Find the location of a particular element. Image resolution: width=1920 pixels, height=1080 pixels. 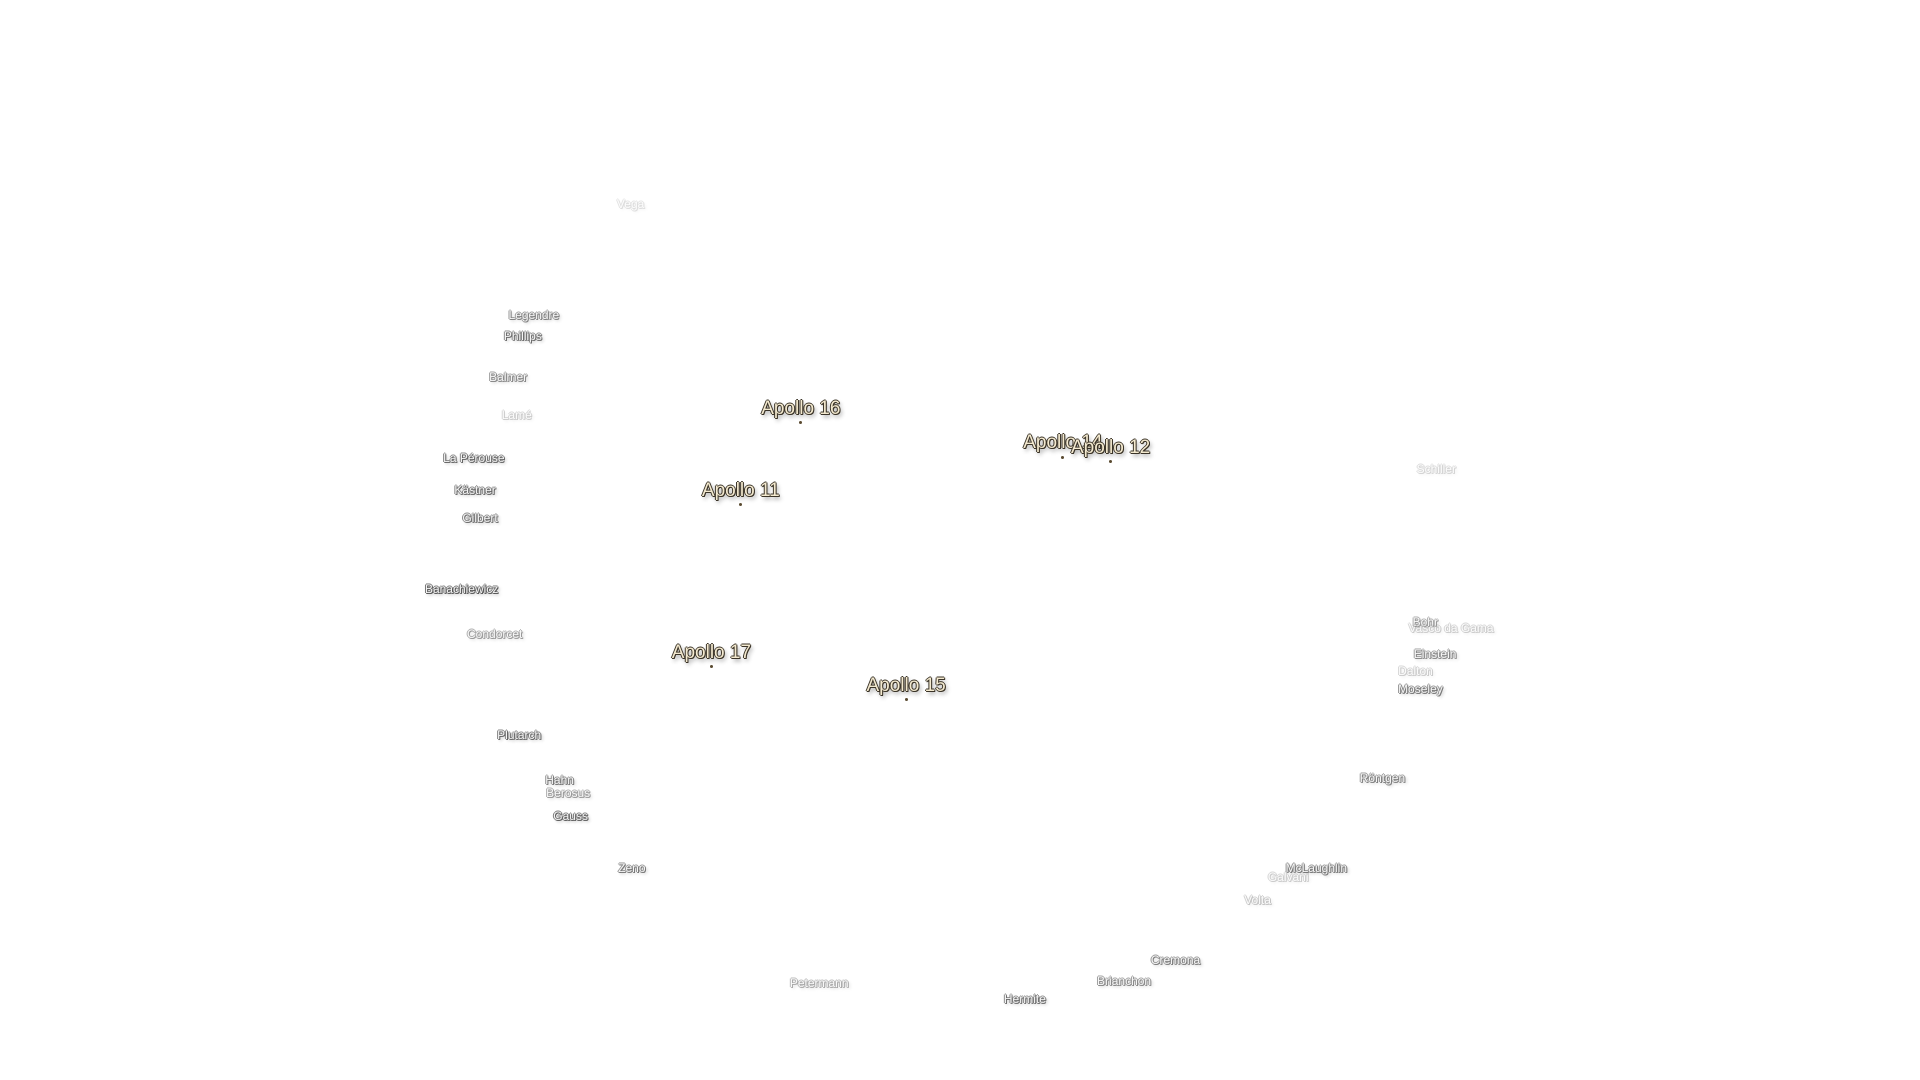

crater-label: Condorcet is located at coordinates (495, 634).